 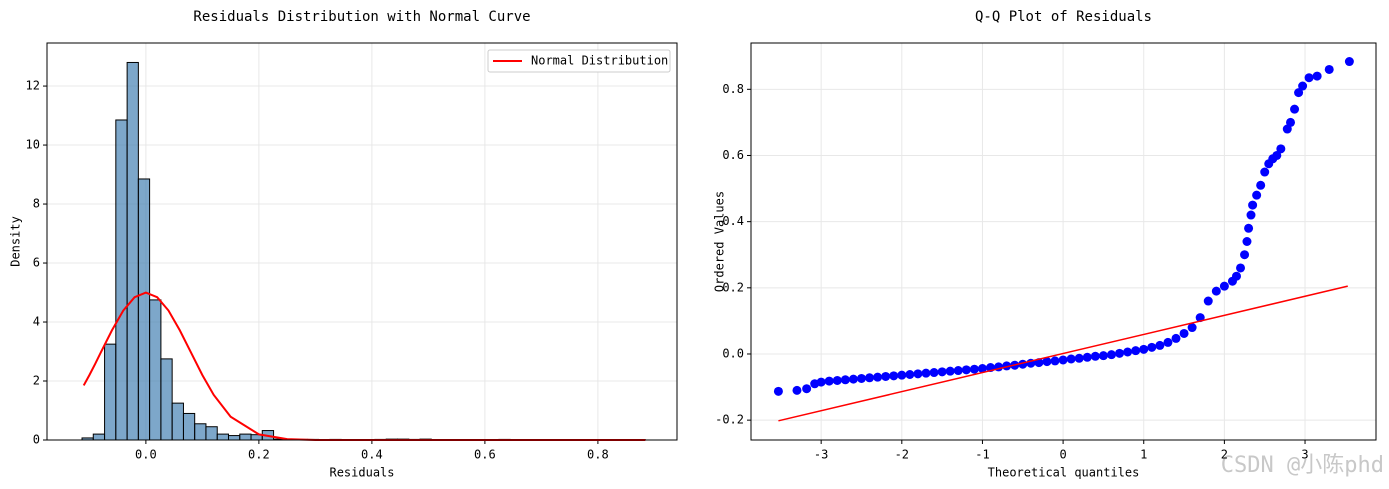 I want to click on x-tick-label: -3, so click(x=821, y=455).